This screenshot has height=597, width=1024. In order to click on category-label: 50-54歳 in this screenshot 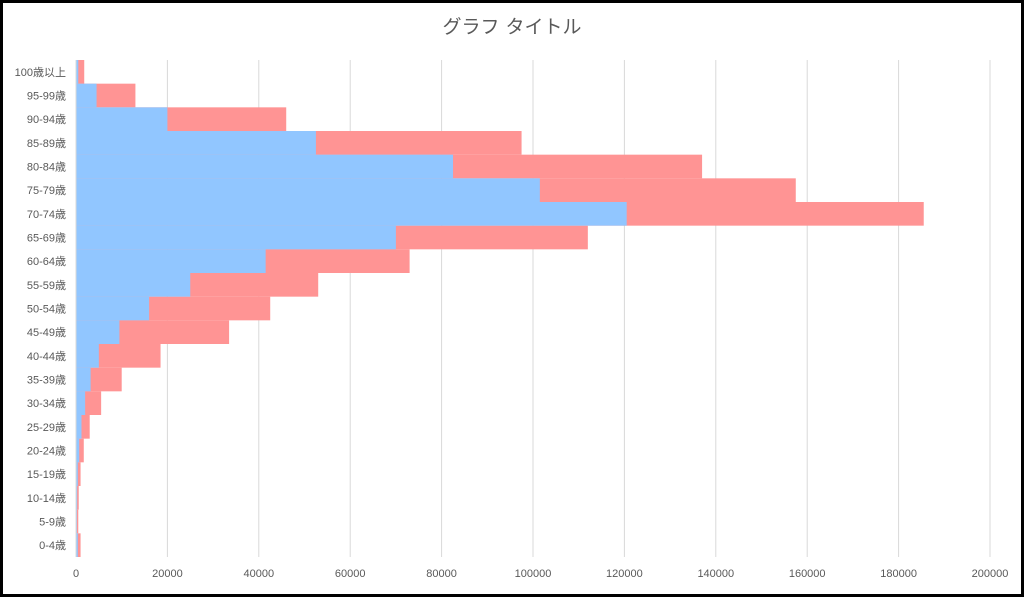, I will do `click(46, 309)`.